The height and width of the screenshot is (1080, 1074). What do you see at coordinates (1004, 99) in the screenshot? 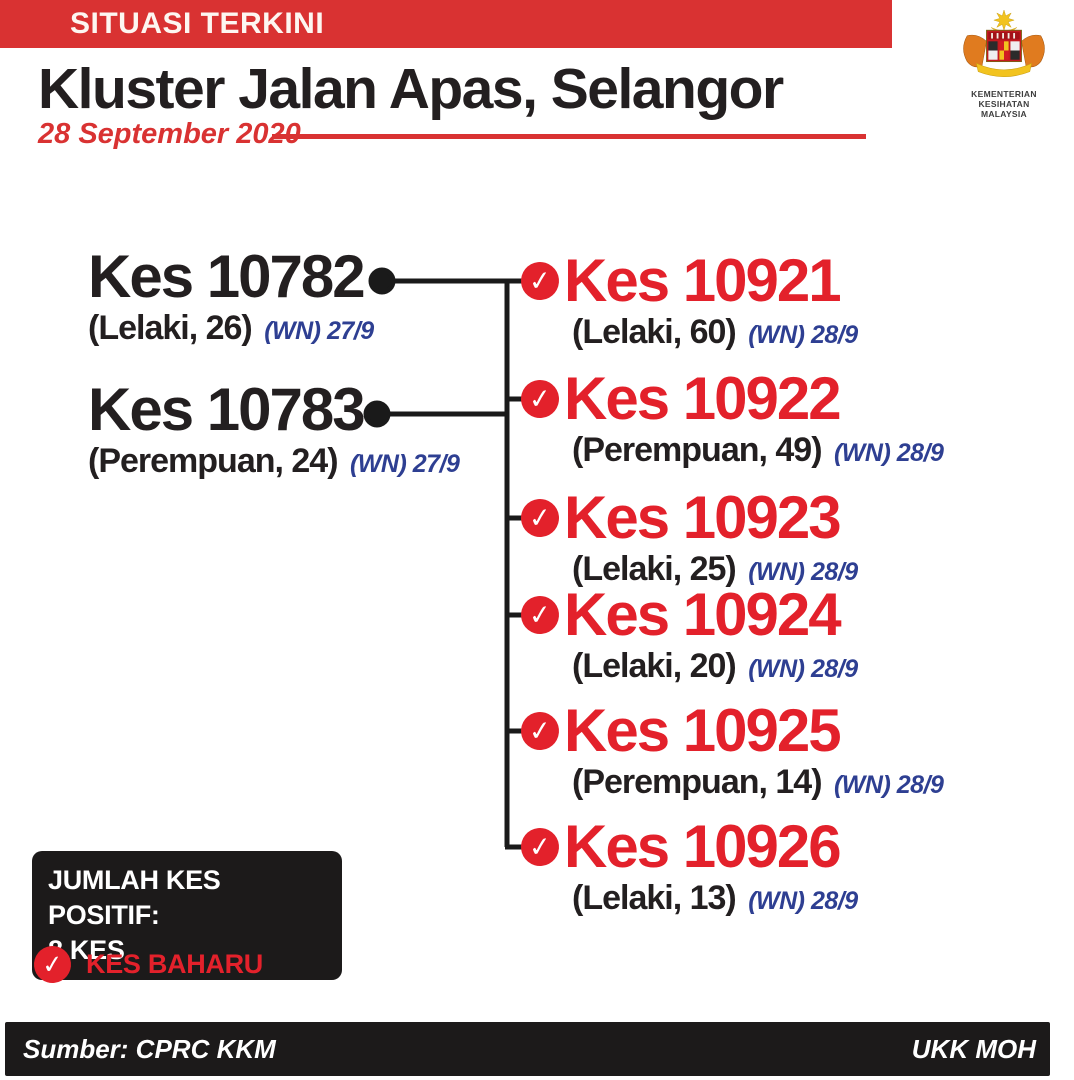
I see `logo-caption-line1: KEMENTERIAN KESIHATAN` at bounding box center [1004, 99].